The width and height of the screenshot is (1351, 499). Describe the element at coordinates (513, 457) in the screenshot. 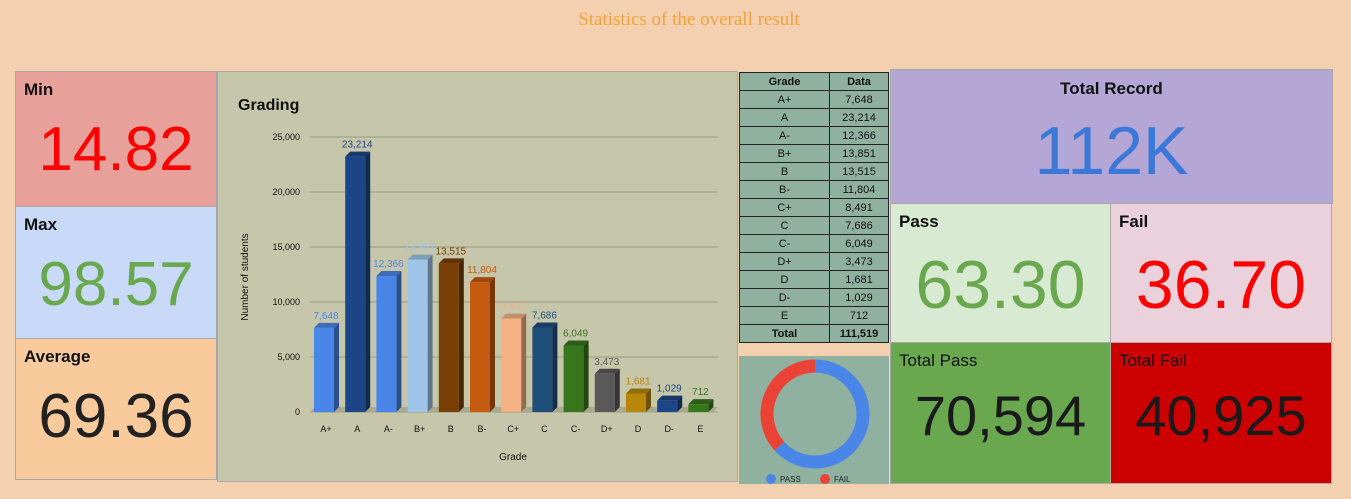

I see `chart-xlabel: Grade` at that location.